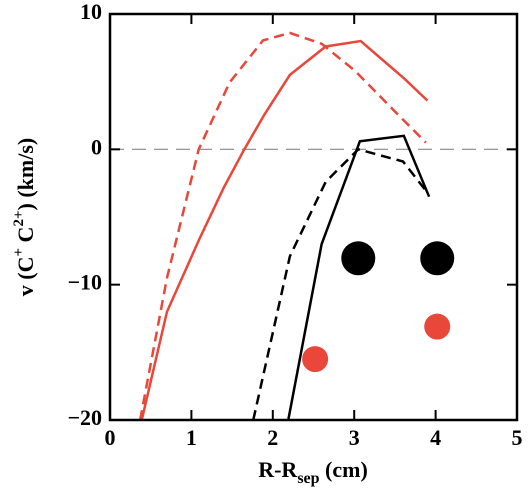 The width and height of the screenshot is (528, 502). What do you see at coordinates (96, 146) in the screenshot?
I see `y-tick-label: 0` at bounding box center [96, 146].